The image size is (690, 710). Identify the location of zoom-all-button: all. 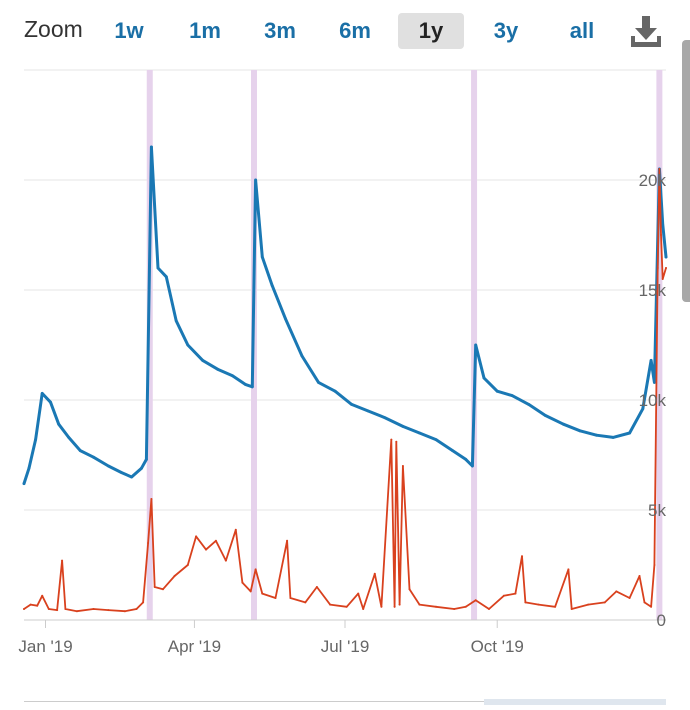
(582, 31).